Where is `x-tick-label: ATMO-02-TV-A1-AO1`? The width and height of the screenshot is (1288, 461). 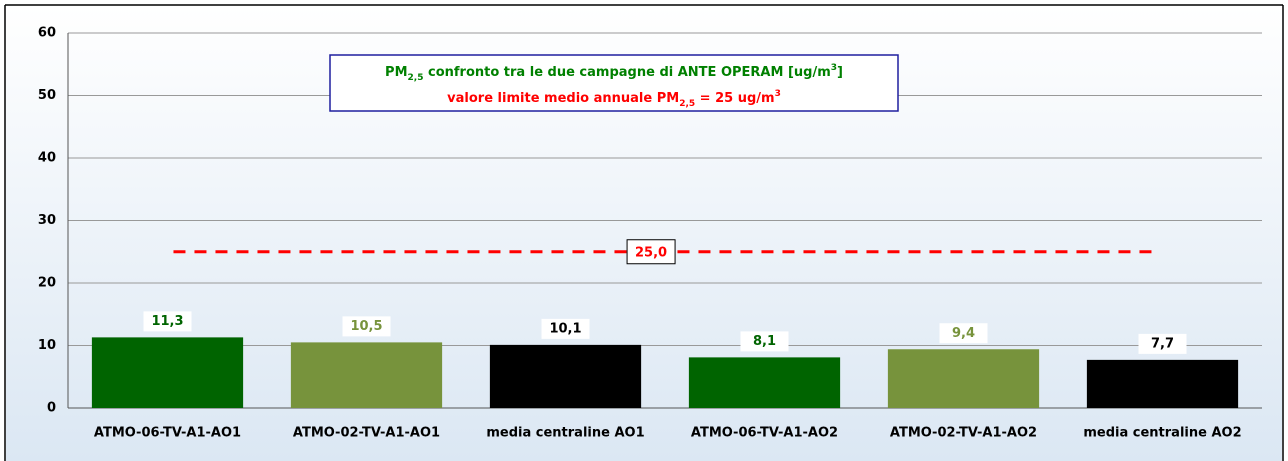
x-tick-label: ATMO-02-TV-A1-AO1 is located at coordinates (366, 433).